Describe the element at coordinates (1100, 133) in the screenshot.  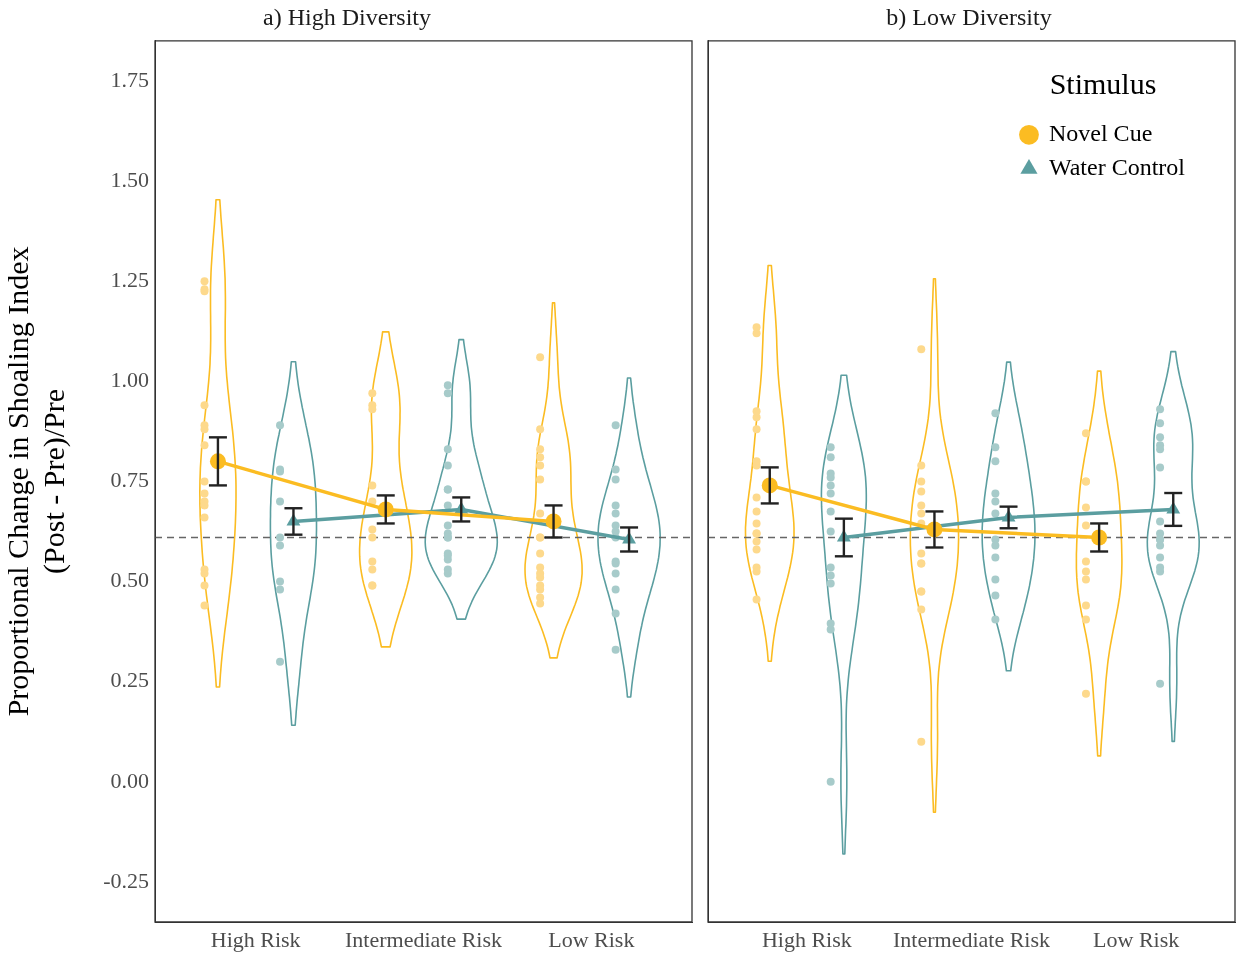
I see `legend-label: Novel Cue` at that location.